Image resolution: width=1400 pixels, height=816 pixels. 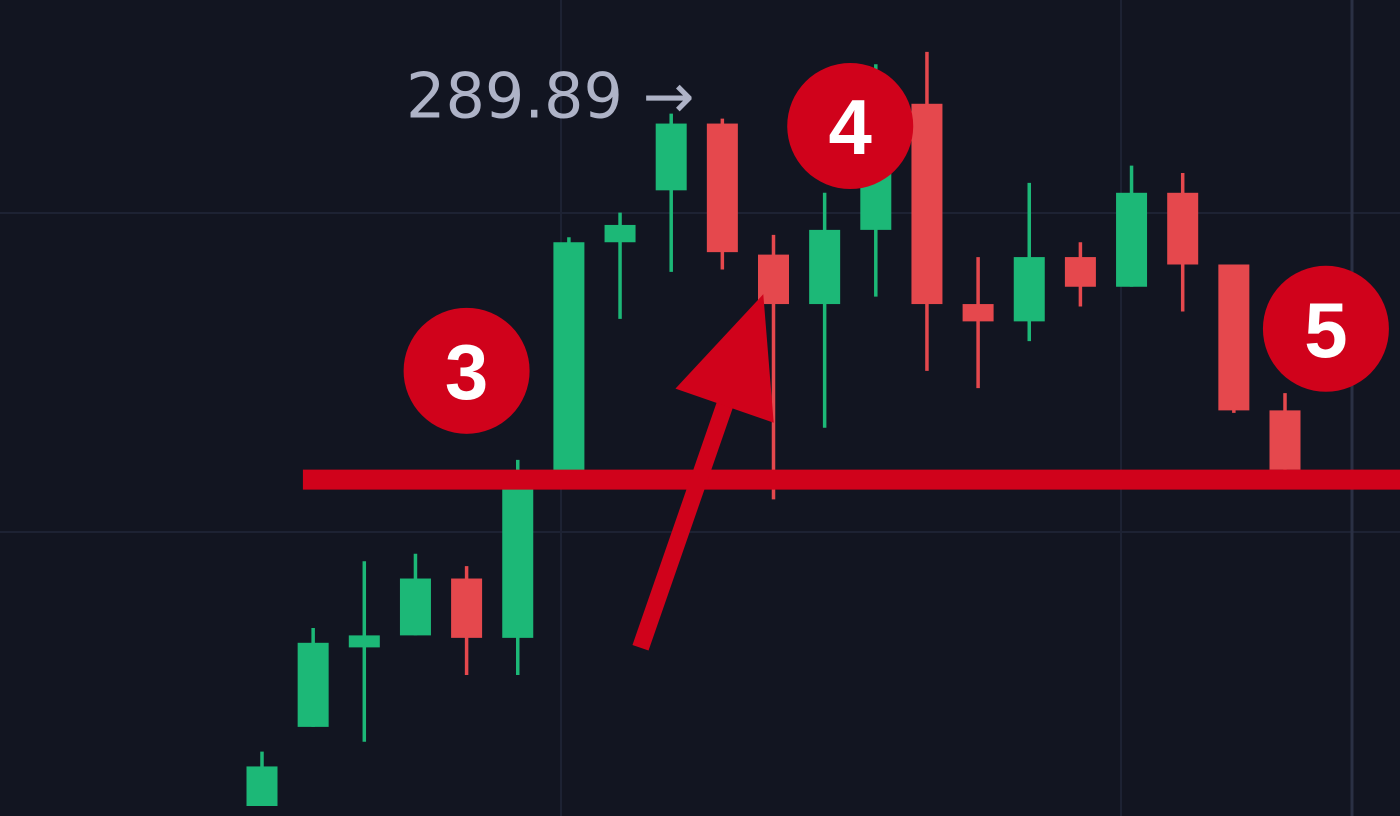 What do you see at coordinates (684, 523) in the screenshot?
I see `trend-arrow-shaft` at bounding box center [684, 523].